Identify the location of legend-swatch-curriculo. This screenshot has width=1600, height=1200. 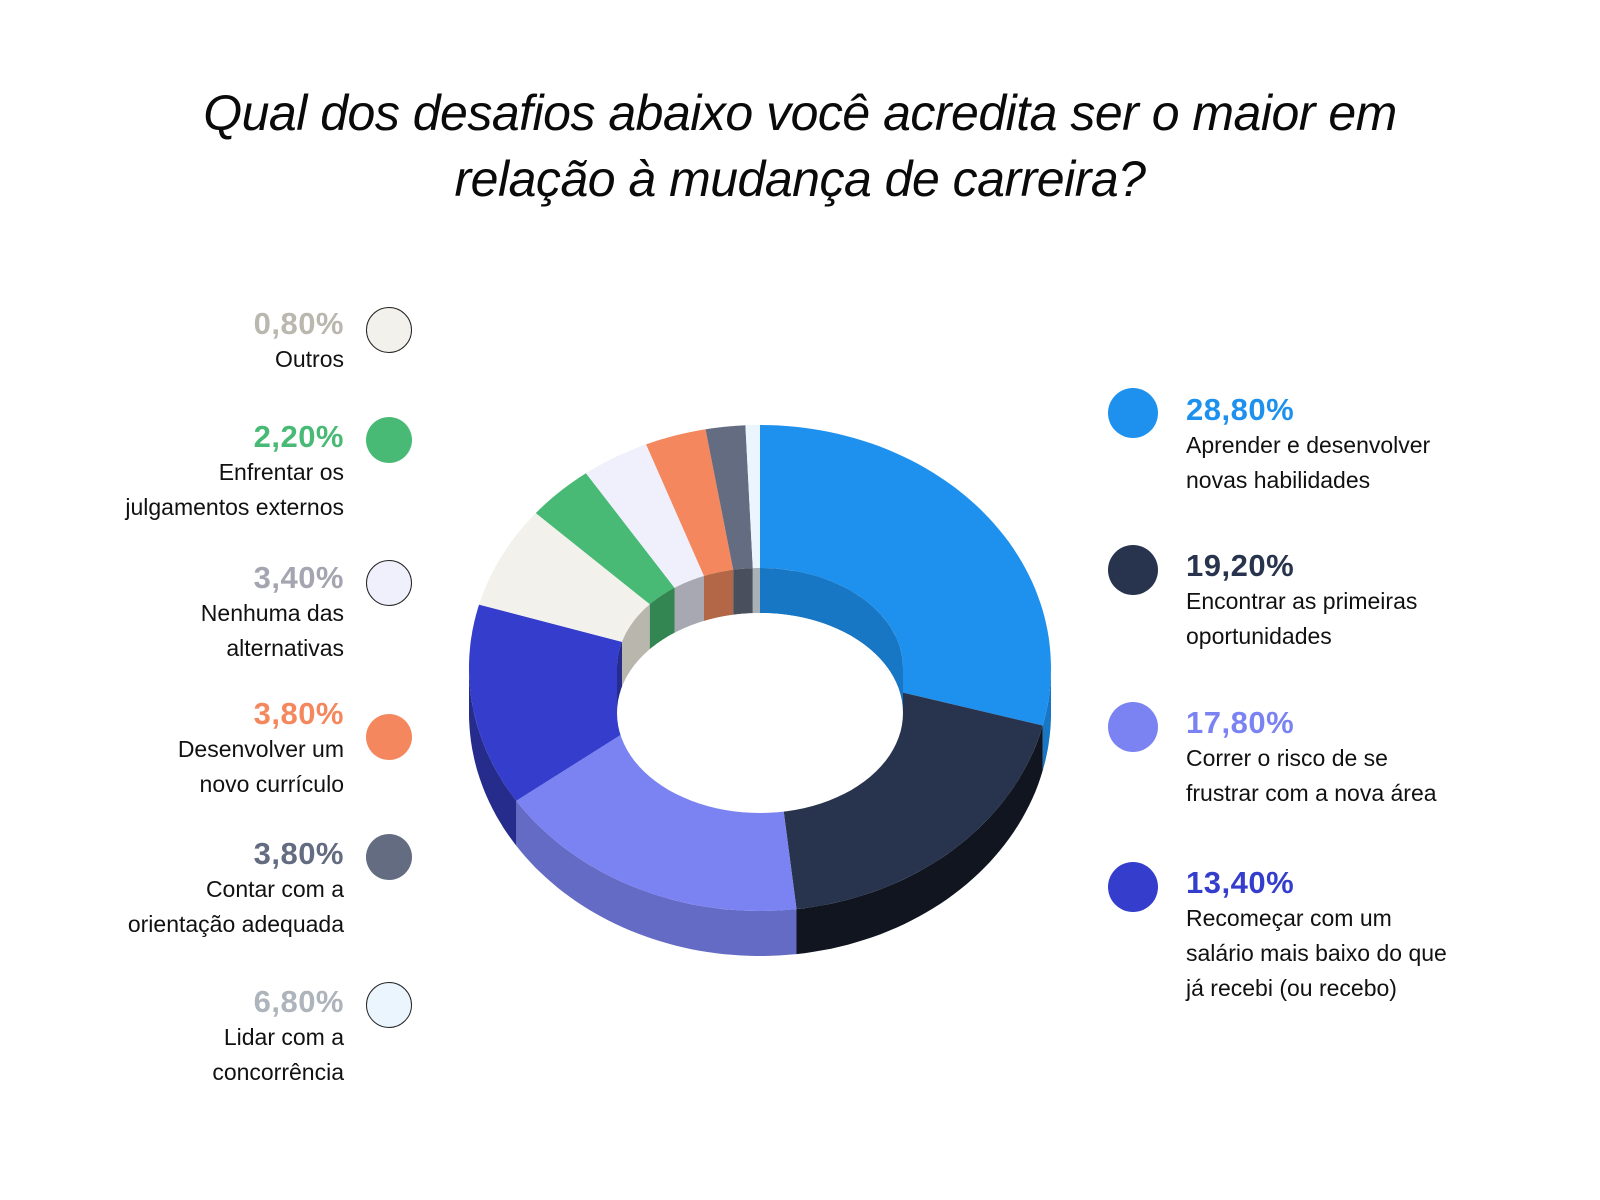
(389, 737).